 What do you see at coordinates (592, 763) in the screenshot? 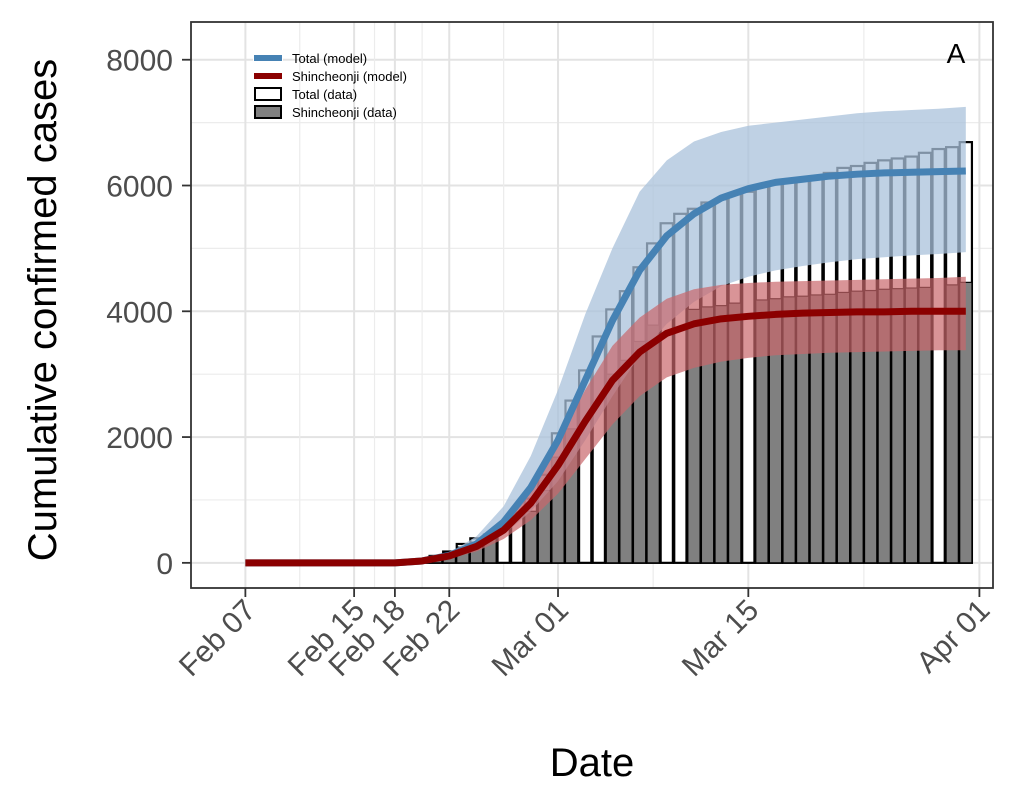
I see `x-axis-title: Date` at bounding box center [592, 763].